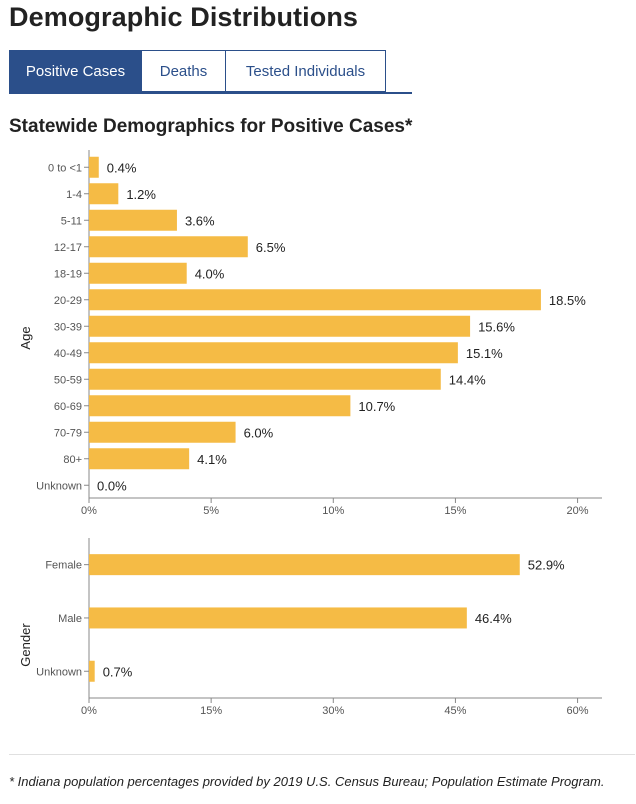  What do you see at coordinates (567, 300) in the screenshot?
I see `age-value-label: 18.5%` at bounding box center [567, 300].